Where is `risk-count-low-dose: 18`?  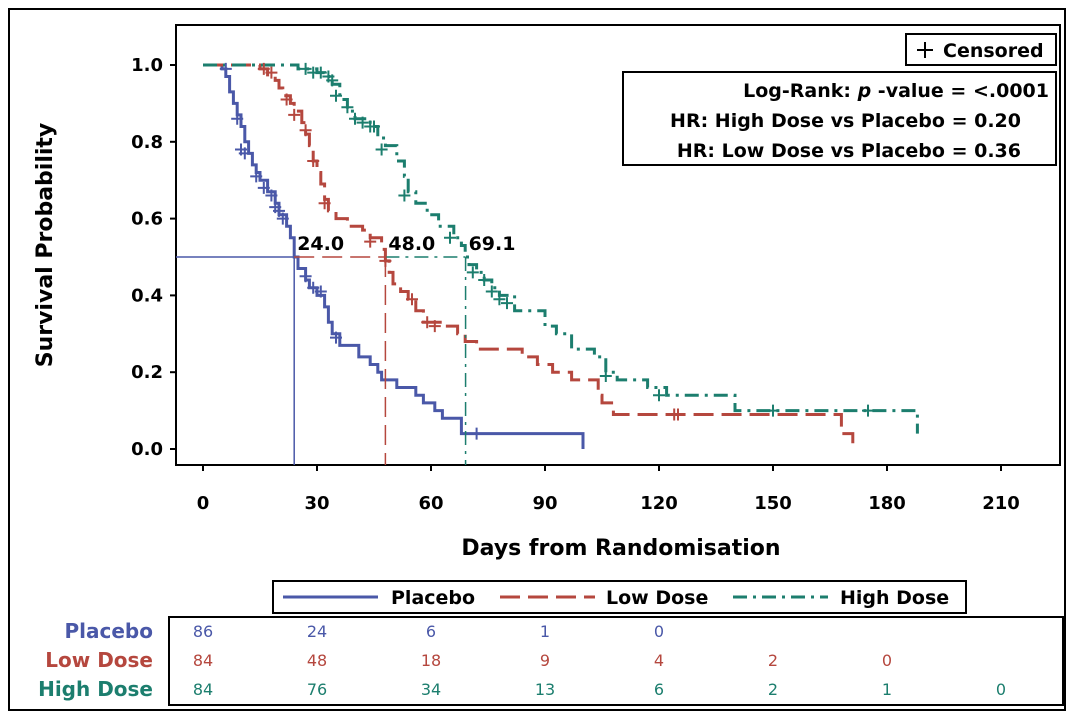 risk-count-low-dose: 18 is located at coordinates (431, 660).